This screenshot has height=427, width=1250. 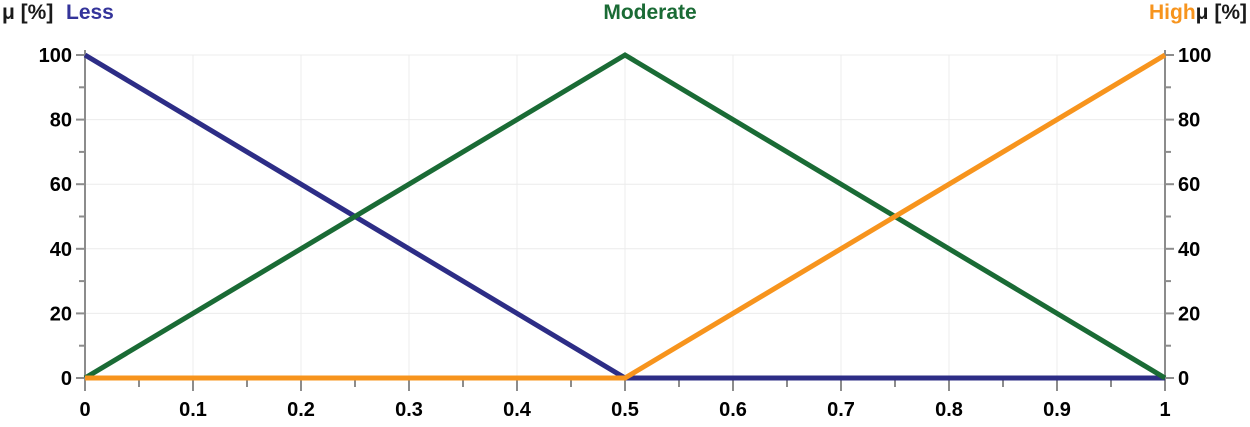 I want to click on x-tick-label: 0.5, so click(x=625, y=410).